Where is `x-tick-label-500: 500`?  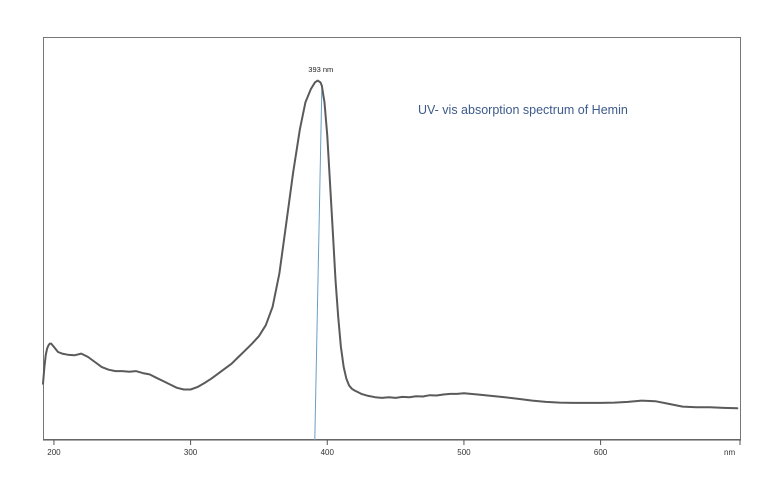 x-tick-label-500: 500 is located at coordinates (464, 452).